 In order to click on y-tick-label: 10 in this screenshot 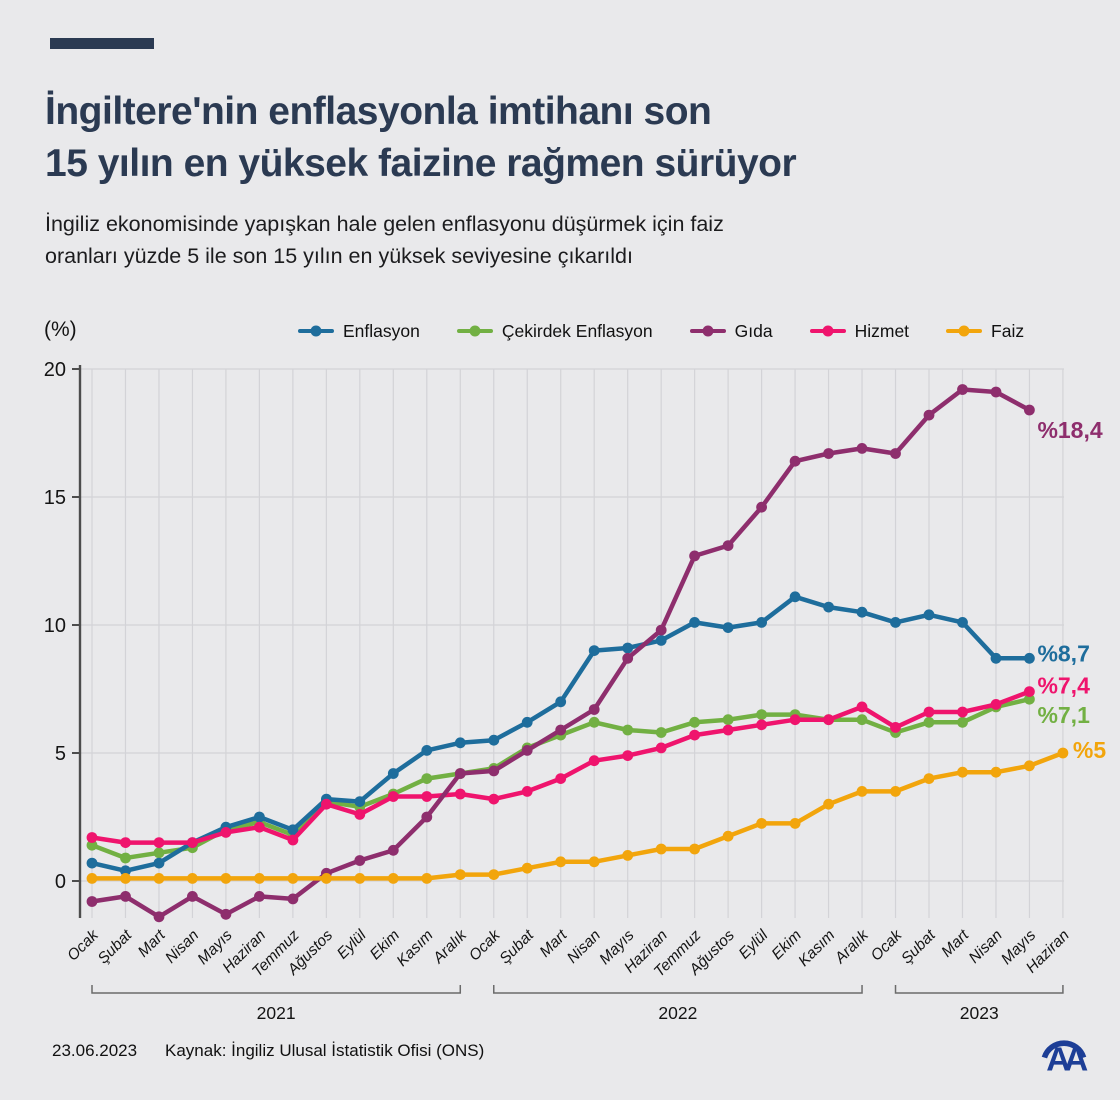, I will do `click(55, 626)`.